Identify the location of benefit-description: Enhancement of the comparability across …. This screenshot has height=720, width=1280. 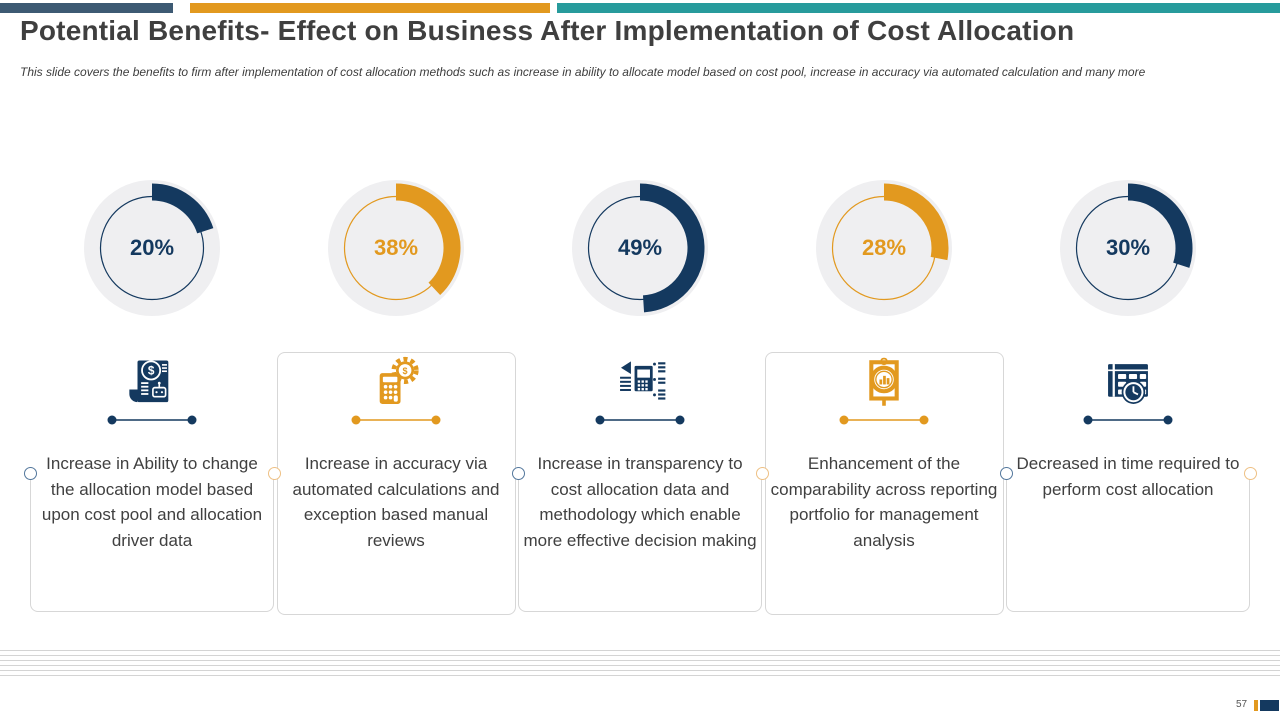
(884, 502).